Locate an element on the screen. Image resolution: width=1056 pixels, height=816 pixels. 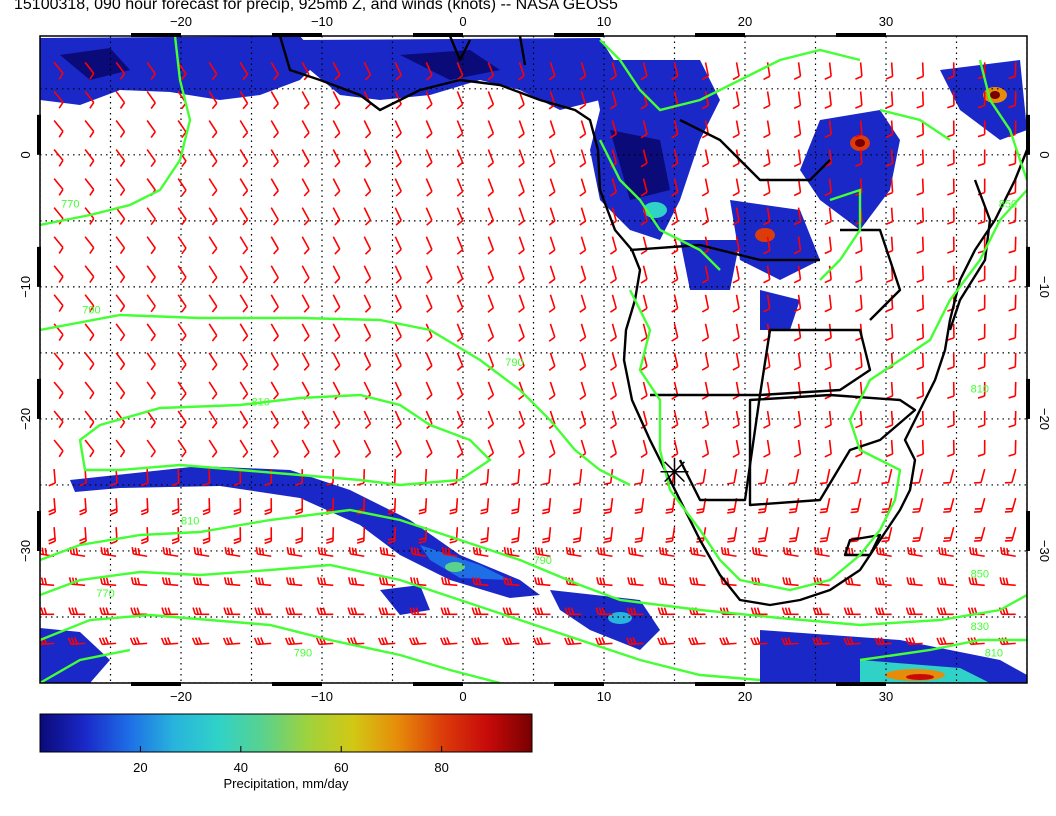
contour-label: 810 is located at coordinates (261, 403).